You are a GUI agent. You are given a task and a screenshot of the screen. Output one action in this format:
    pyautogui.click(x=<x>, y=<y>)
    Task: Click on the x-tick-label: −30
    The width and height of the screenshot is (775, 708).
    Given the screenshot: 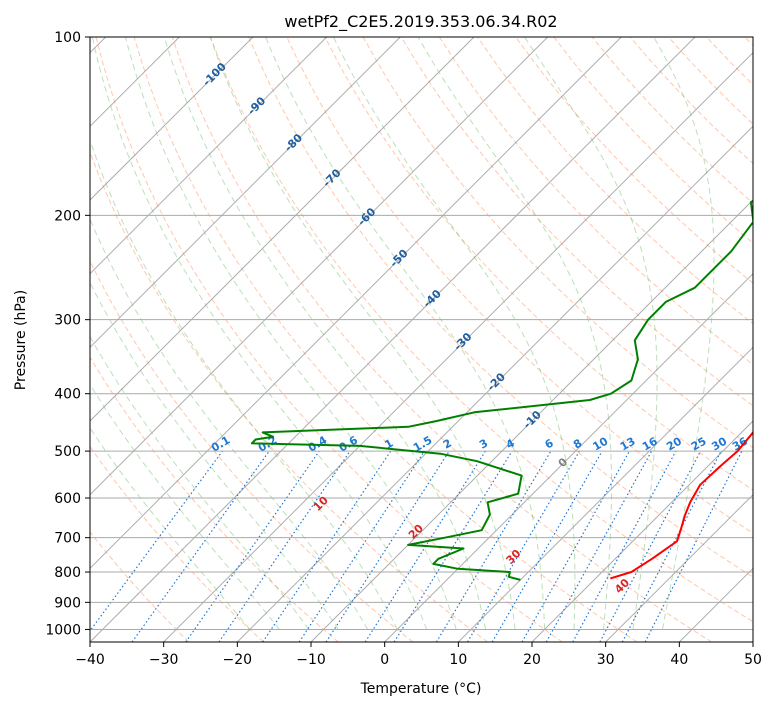 What is the action you would take?
    pyautogui.click(x=164, y=660)
    